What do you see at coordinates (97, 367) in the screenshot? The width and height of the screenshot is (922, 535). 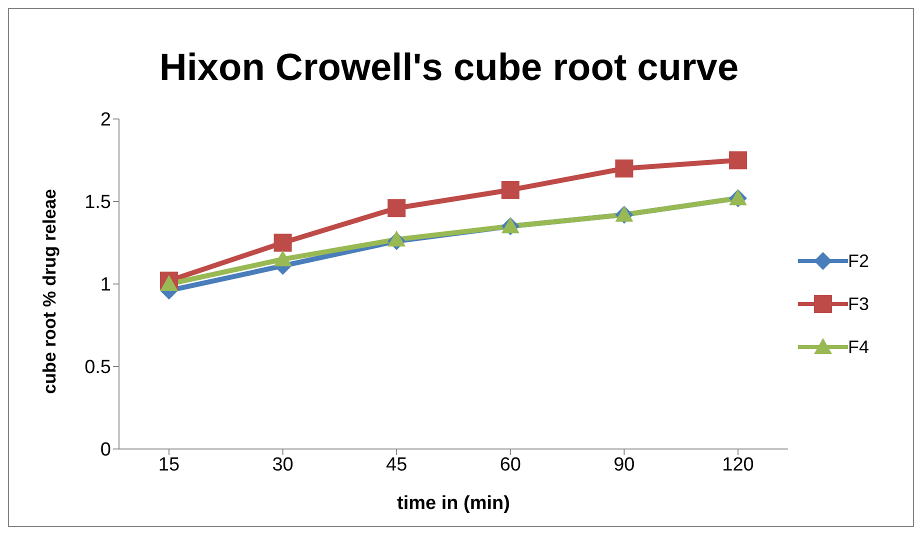 I see `y-tick-label: 0.5` at bounding box center [97, 367].